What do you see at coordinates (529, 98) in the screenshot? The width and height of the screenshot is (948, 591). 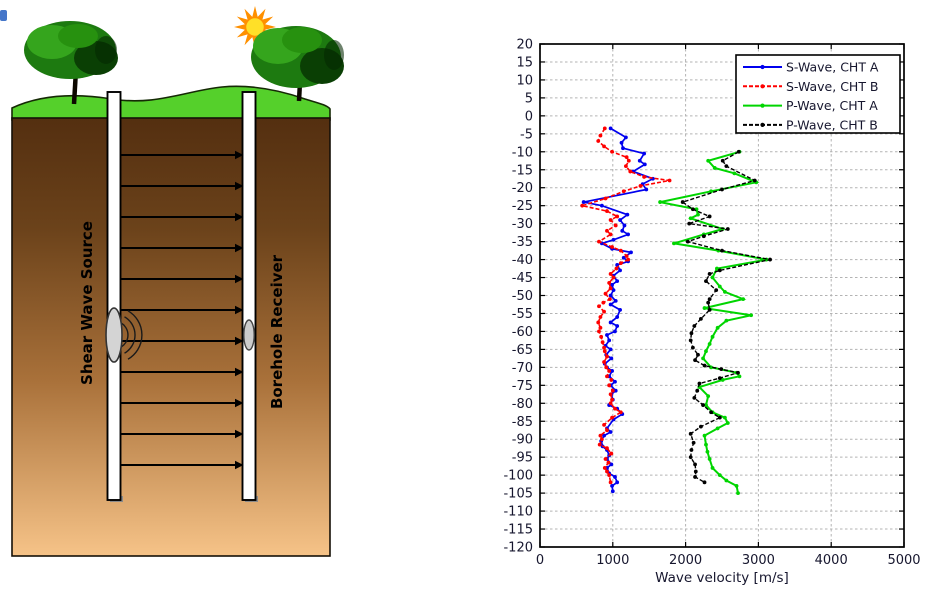 I see `svg-text: 5` at bounding box center [529, 98].